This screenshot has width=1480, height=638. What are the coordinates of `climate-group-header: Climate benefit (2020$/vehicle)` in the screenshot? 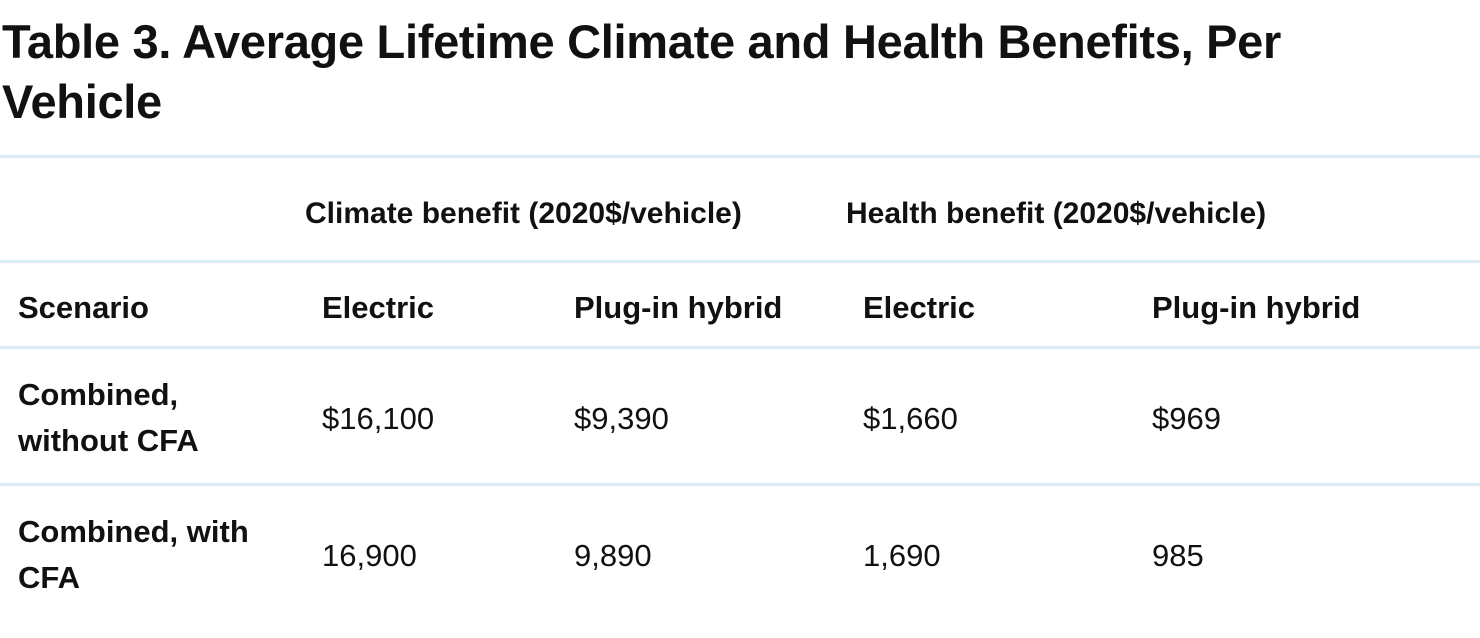 It's located at (523, 213).